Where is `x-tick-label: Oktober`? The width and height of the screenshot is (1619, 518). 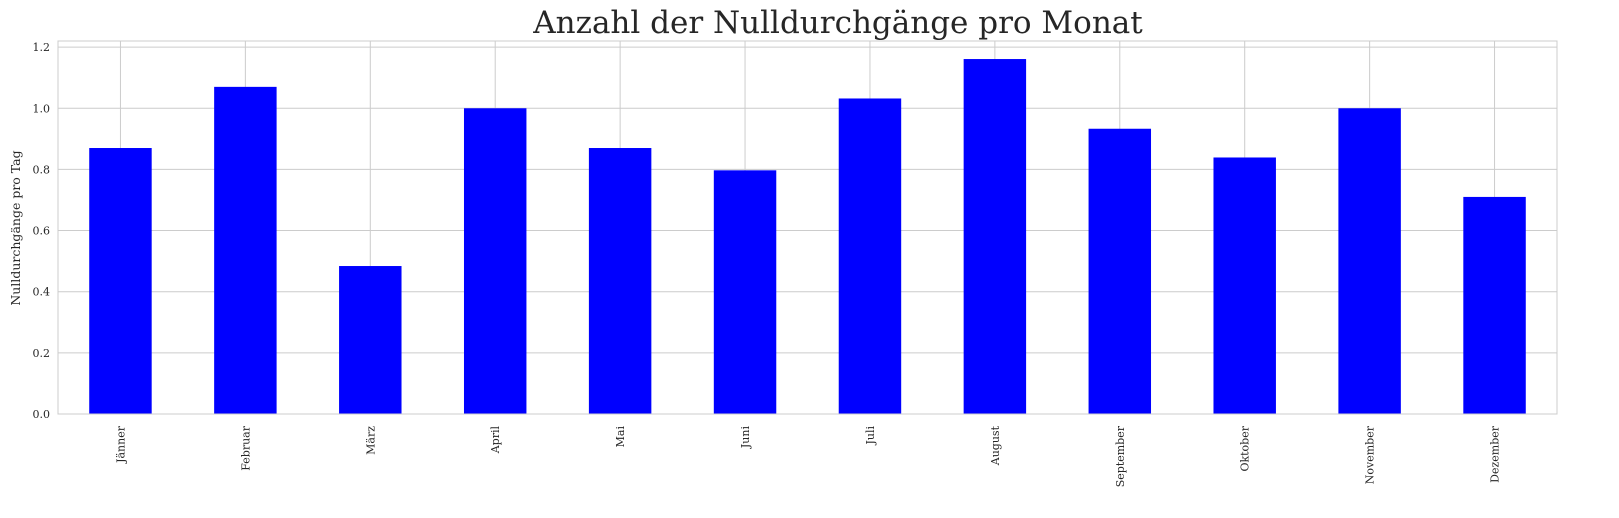 x-tick-label: Oktober is located at coordinates (1245, 448).